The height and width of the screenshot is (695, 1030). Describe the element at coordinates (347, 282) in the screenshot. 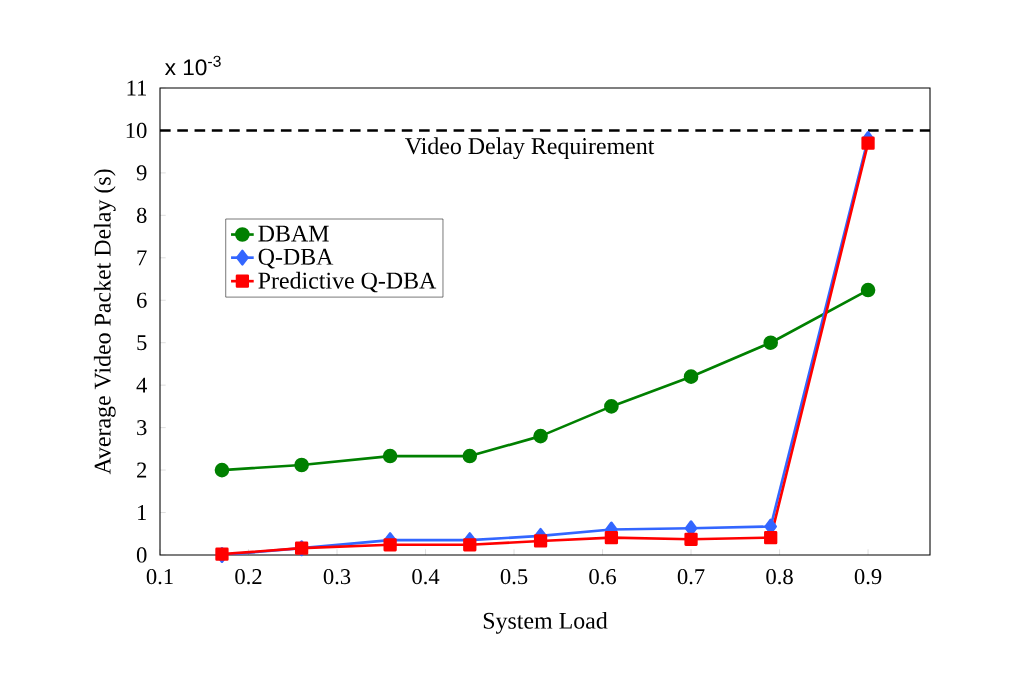

I see `legend-label: Predictive Q-DBA` at that location.